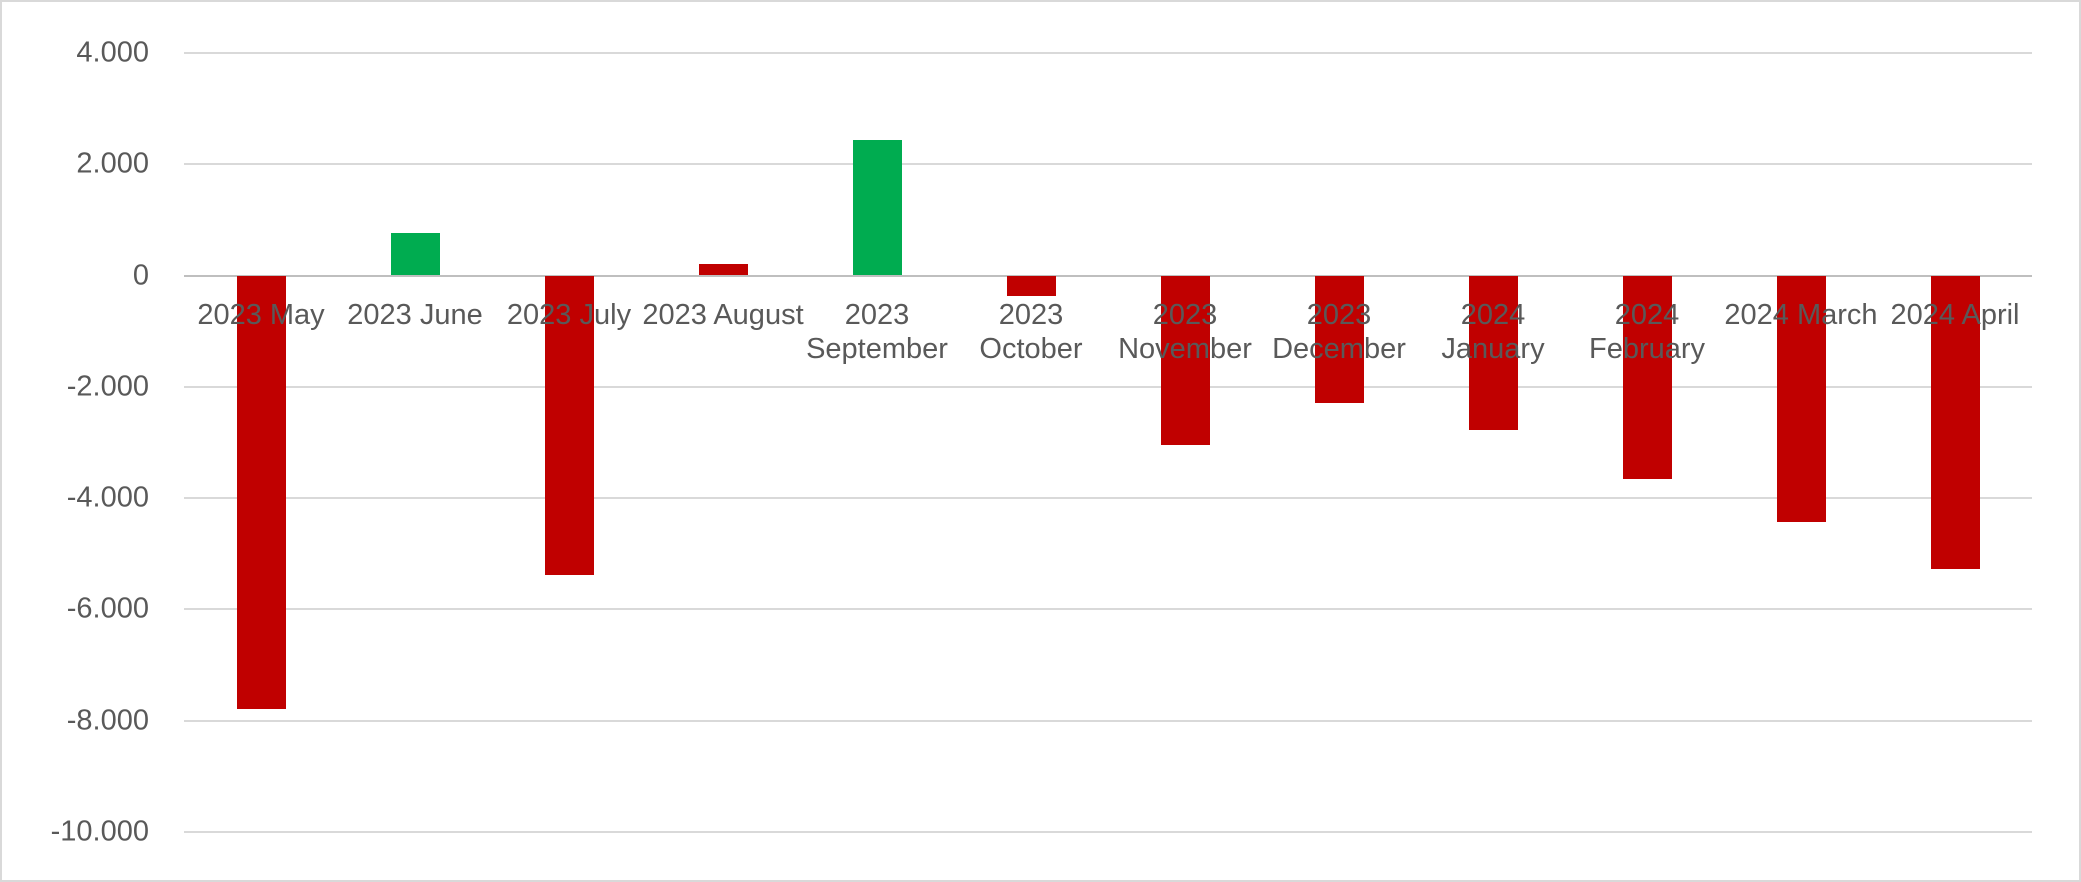 The image size is (2081, 882). Describe the element at coordinates (261, 492) in the screenshot. I see `bar-2023-may` at that location.